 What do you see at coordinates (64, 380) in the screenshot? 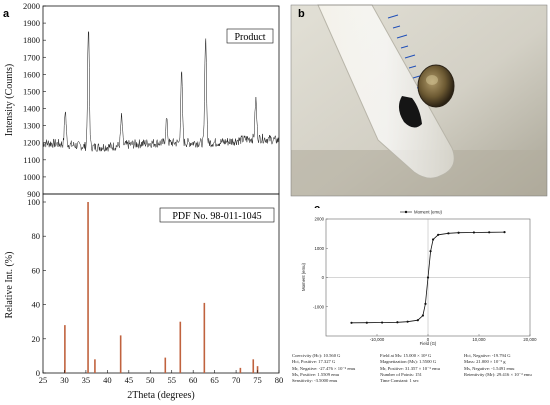
I see `xtick-label: 30` at bounding box center [64, 380].